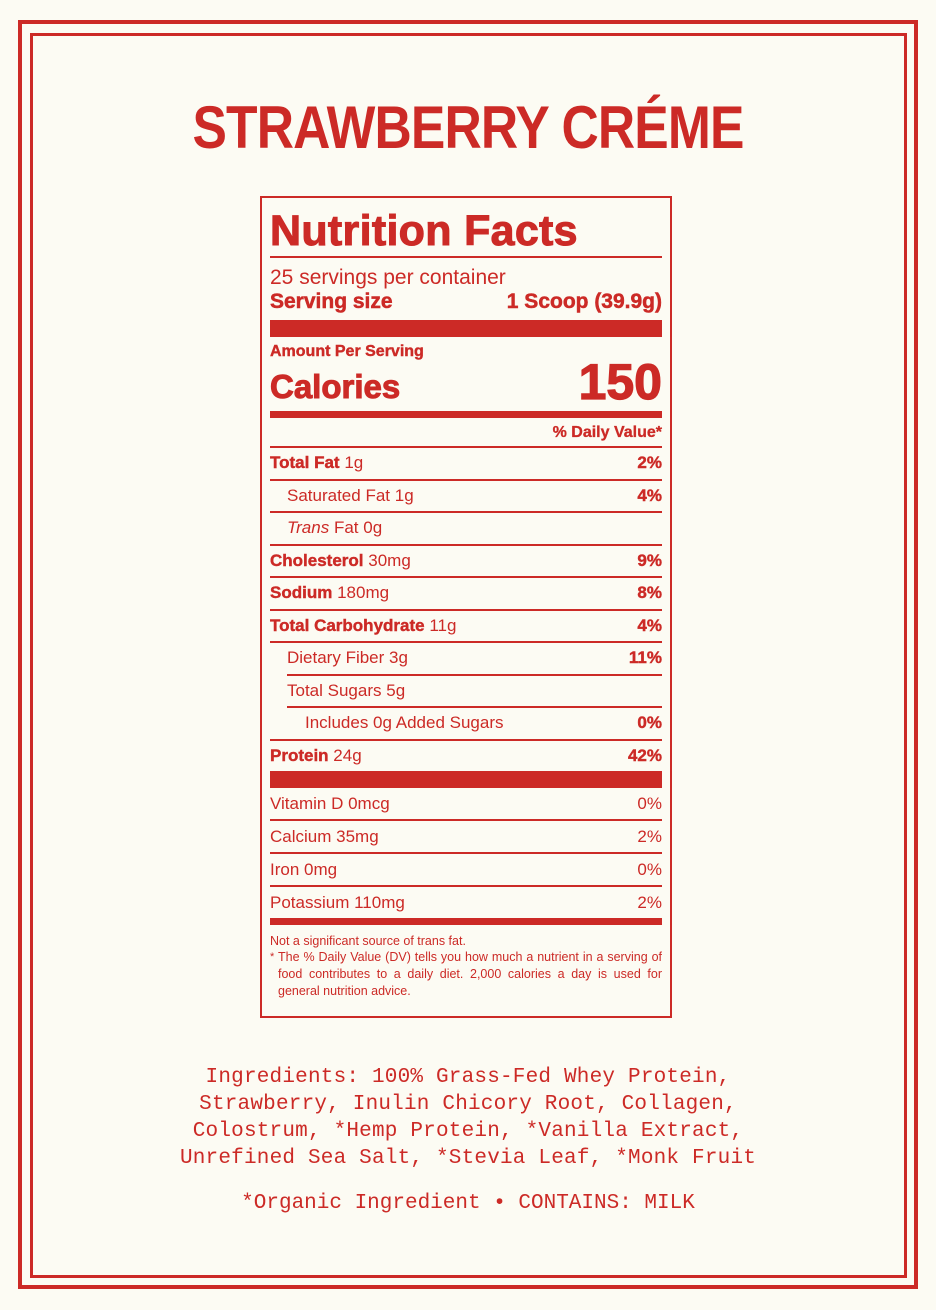  What do you see at coordinates (466, 257) in the screenshot?
I see `divider` at bounding box center [466, 257].